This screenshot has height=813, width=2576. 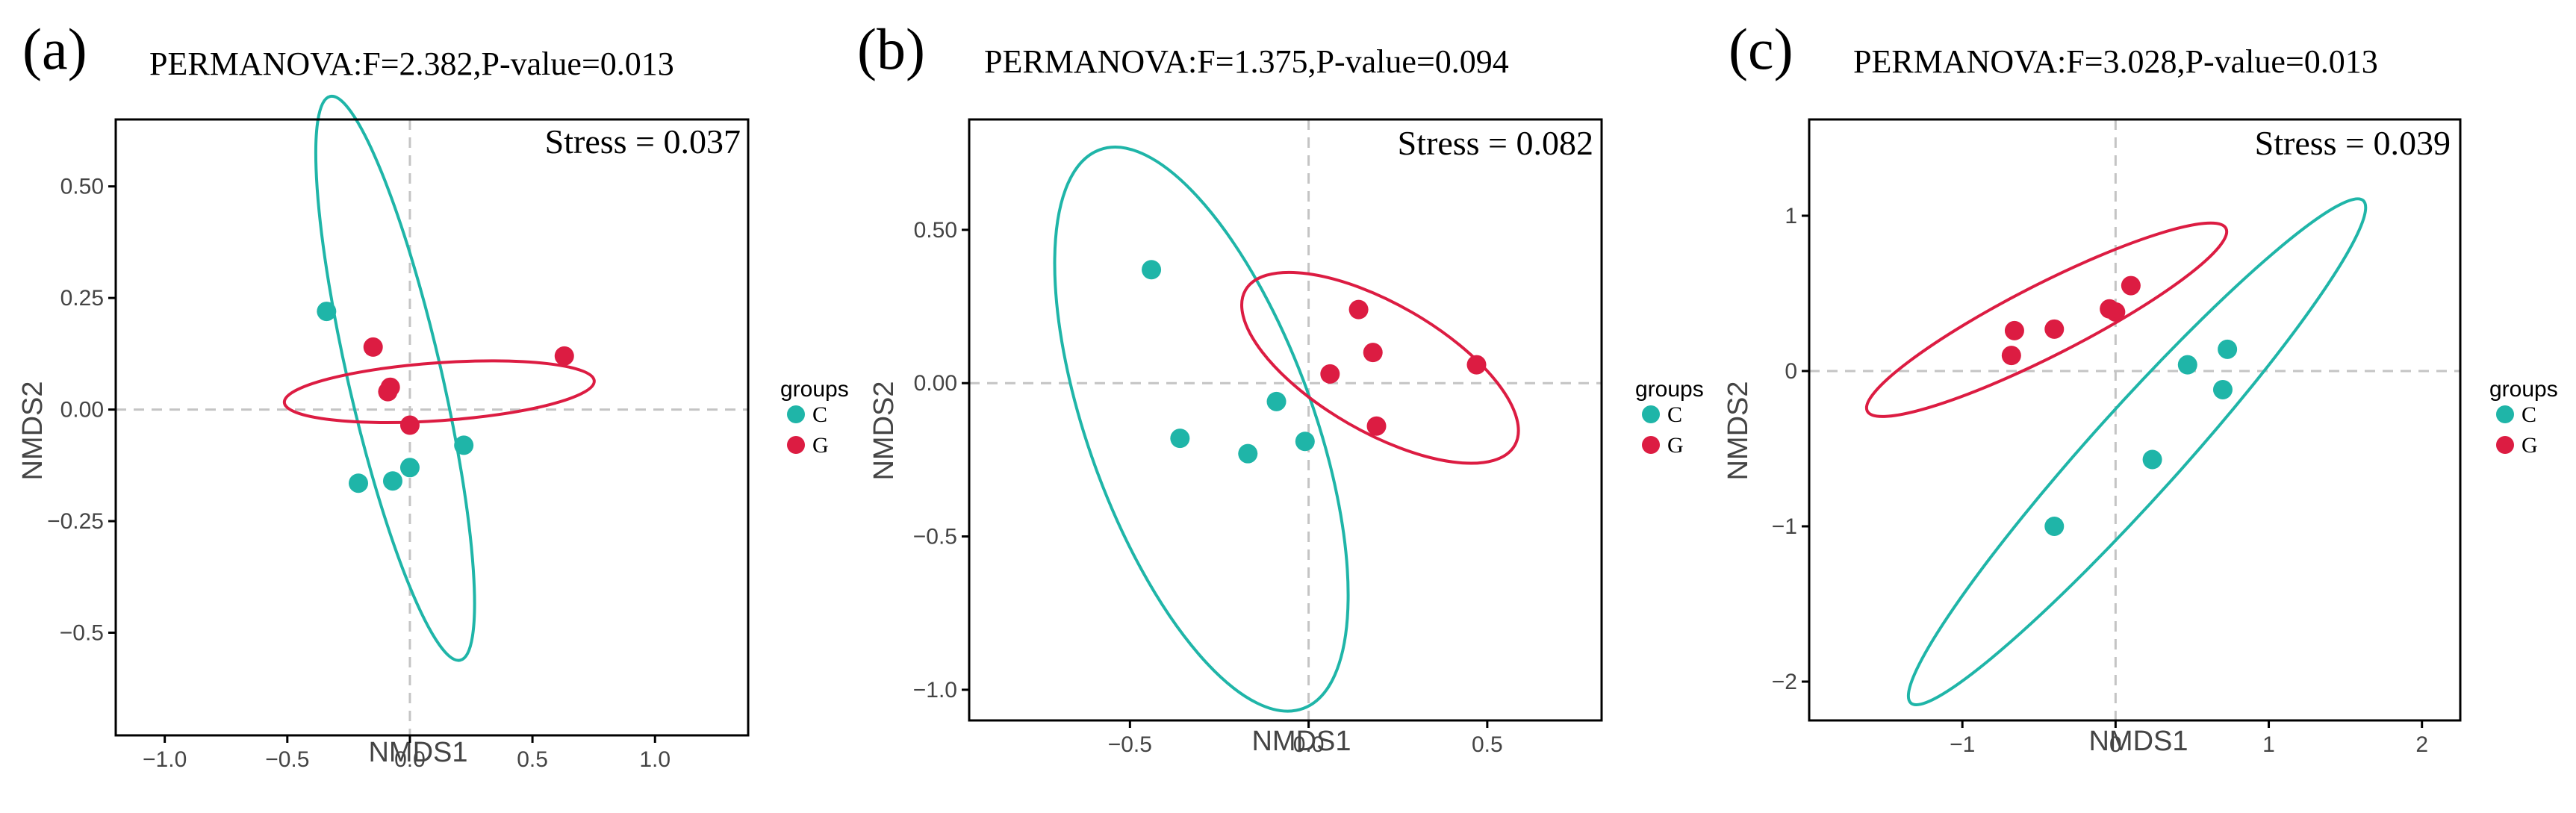 I want to click on chart-title: PERMANOVA:F=1.375,P-value=0.094, so click(x=1246, y=61).